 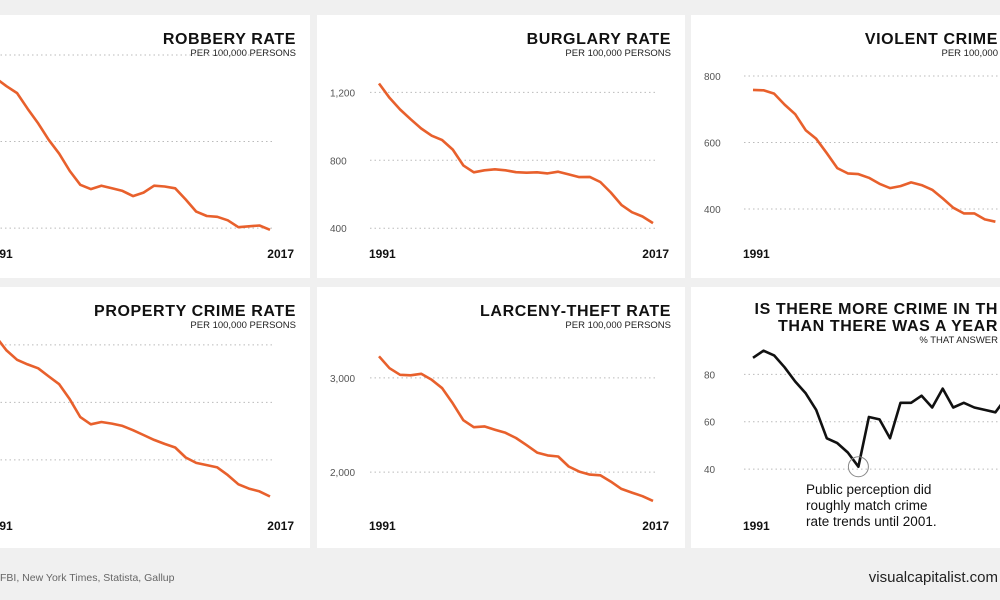 I want to click on y-tick-label: 1,200, so click(x=342, y=93).